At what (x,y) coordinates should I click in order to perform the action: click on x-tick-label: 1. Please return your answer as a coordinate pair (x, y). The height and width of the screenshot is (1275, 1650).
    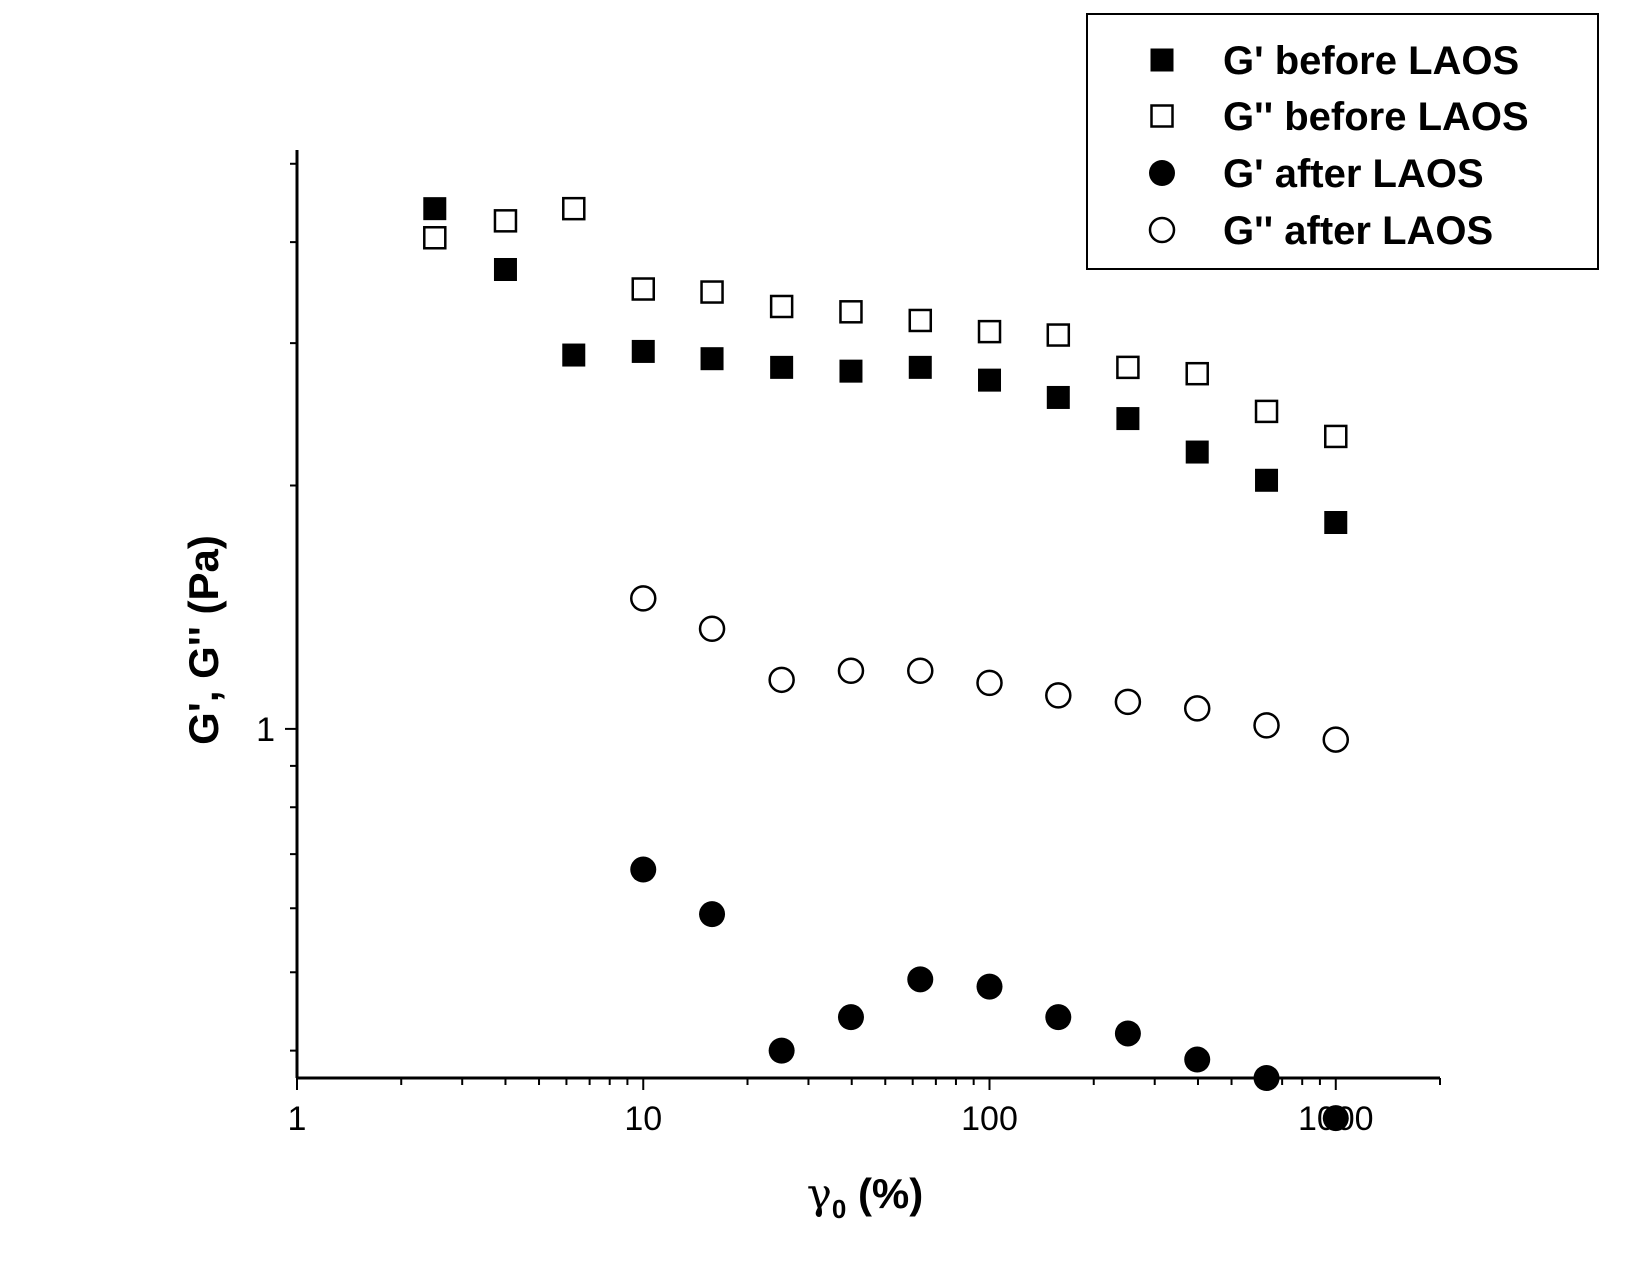
    Looking at the image, I should click on (297, 1119).